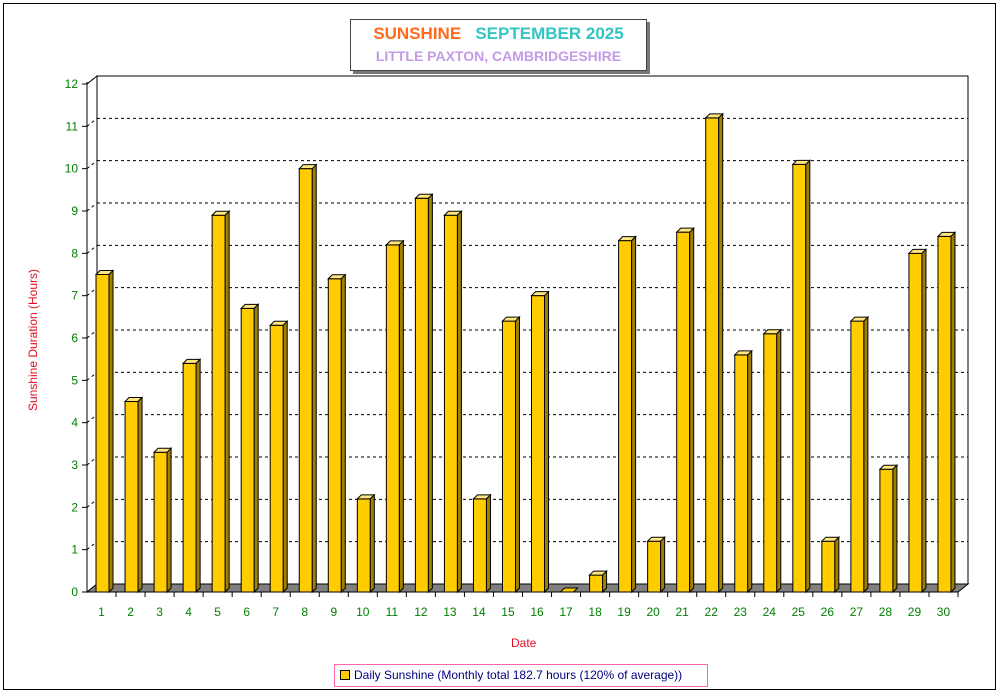  Describe the element at coordinates (828, 612) in the screenshot. I see `x-tick-label: 26` at that location.